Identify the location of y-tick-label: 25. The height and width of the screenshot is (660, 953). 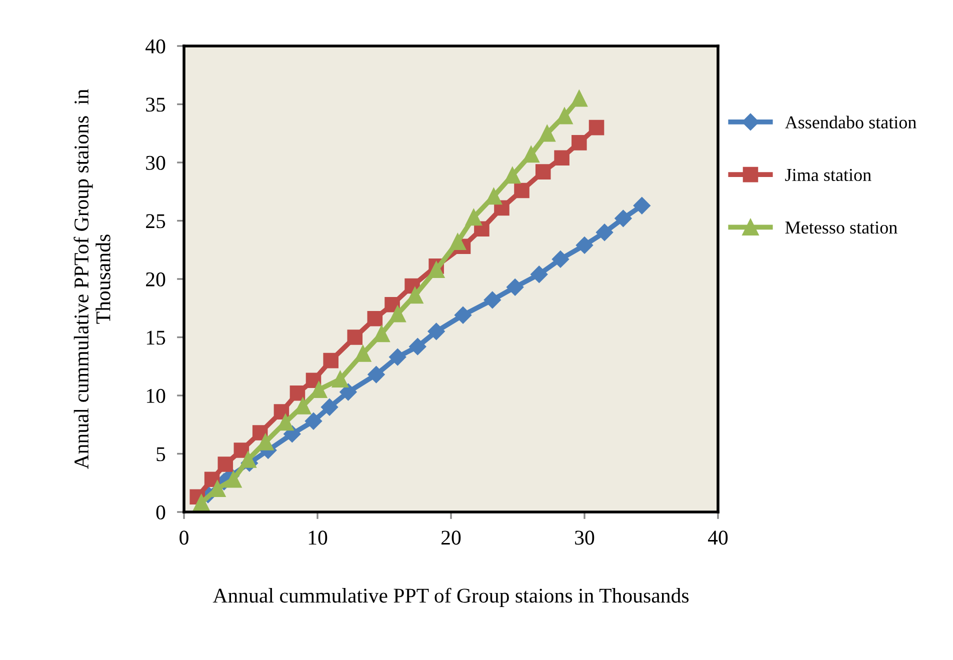
(156, 221).